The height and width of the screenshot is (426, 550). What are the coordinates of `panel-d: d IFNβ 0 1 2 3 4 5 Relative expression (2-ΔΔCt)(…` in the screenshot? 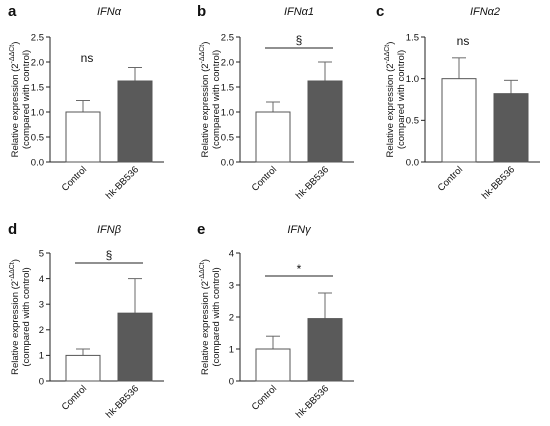 It's located at (86, 321).